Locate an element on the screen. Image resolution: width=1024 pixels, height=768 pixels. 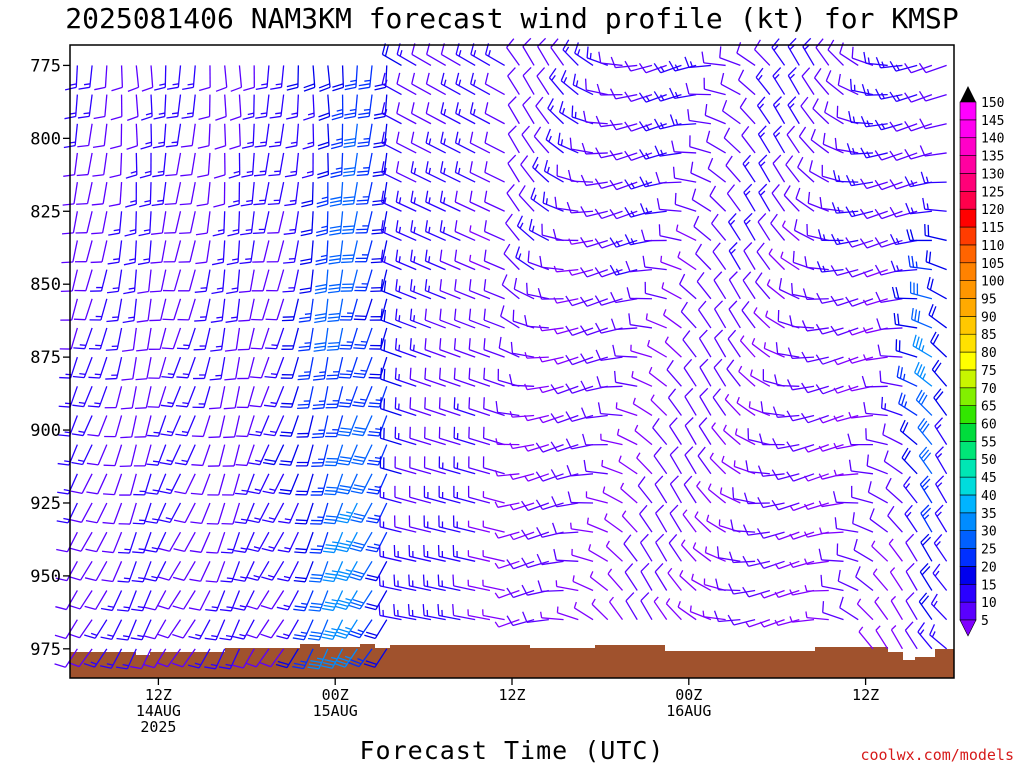
x-tick-label: 15AUG is located at coordinates (335, 711).